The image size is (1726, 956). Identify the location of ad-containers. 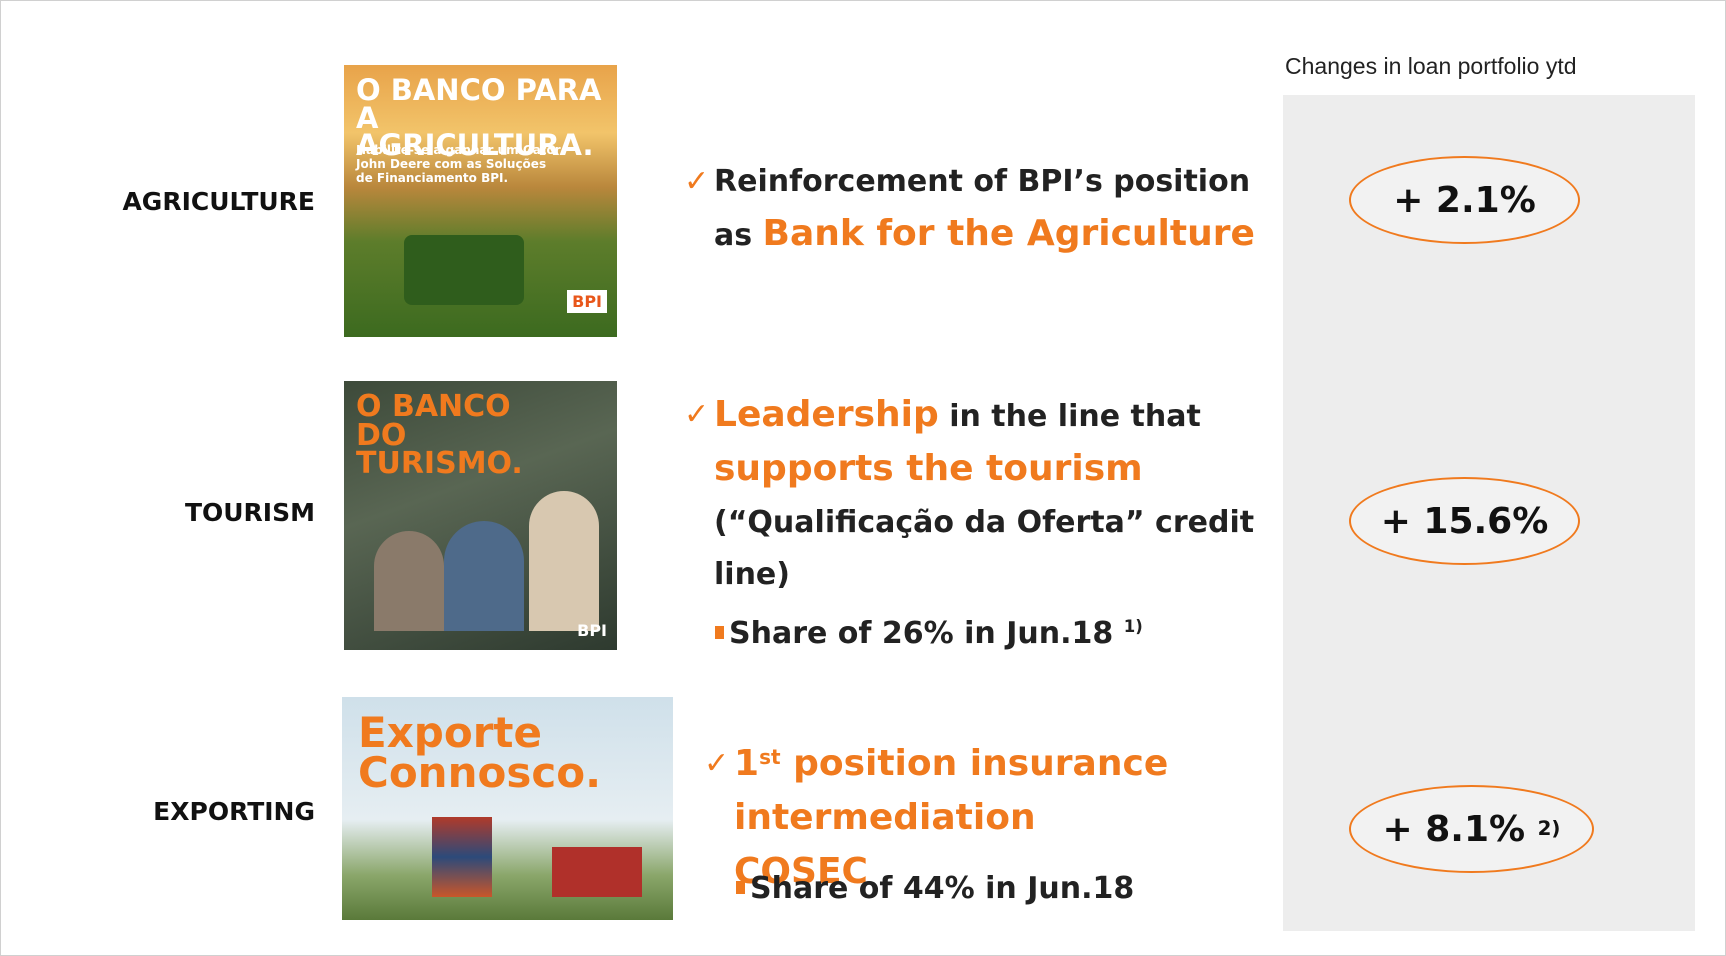
(462, 857).